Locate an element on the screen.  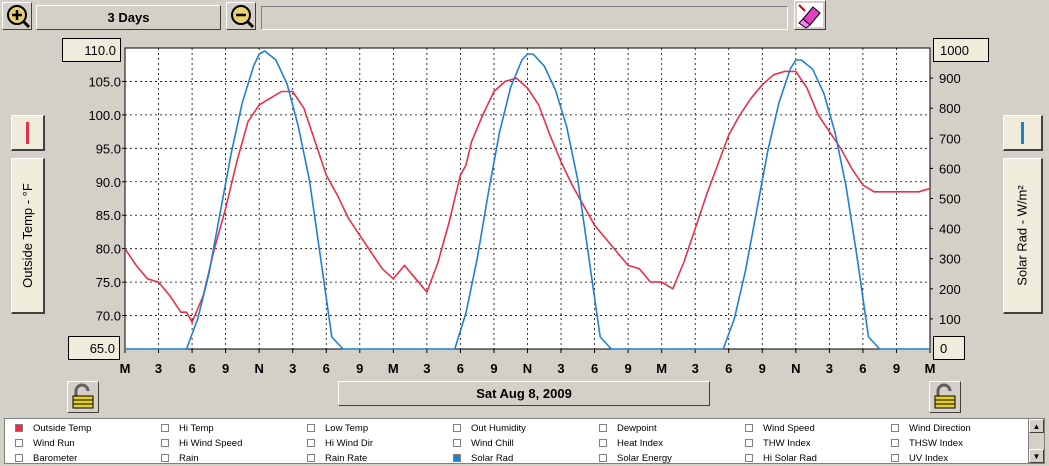
legend-item: Hi Temp is located at coordinates (187, 428).